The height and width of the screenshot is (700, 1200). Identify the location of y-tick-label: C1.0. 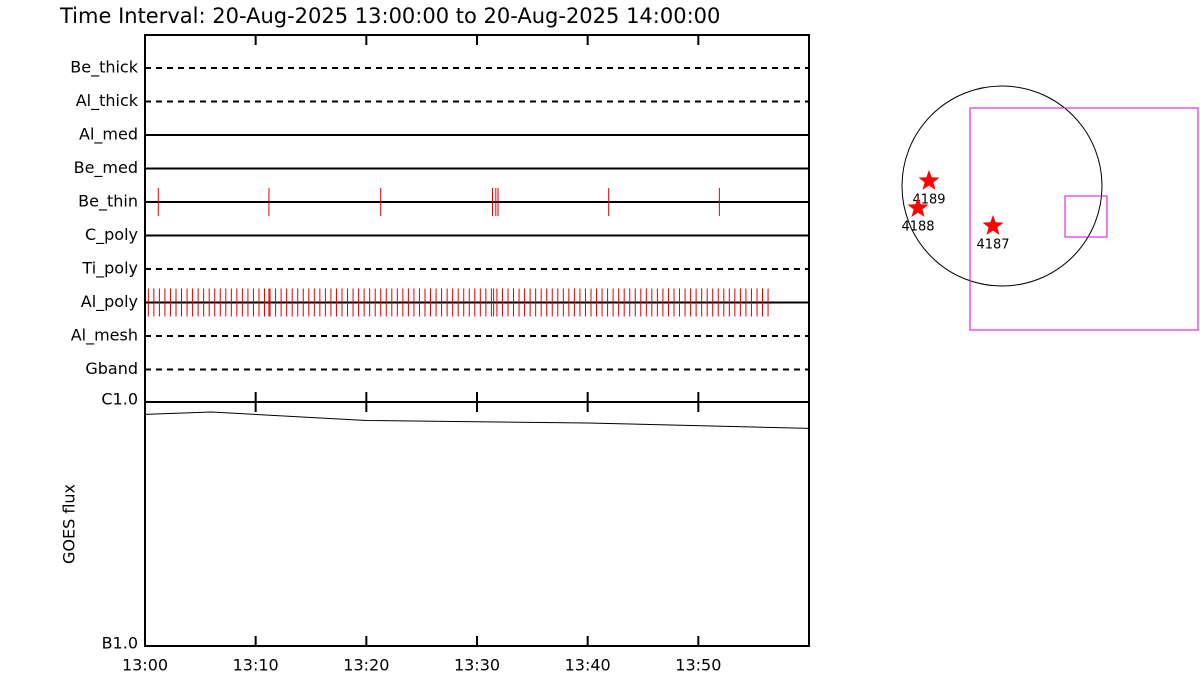
(119, 399).